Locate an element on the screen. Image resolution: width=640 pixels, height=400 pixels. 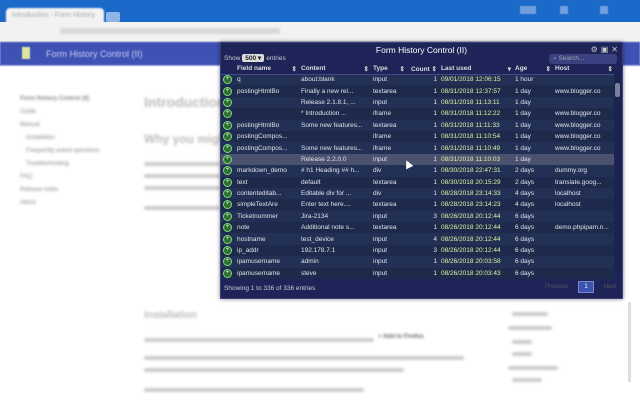
sidebar-item: Installation is located at coordinates (40, 138).